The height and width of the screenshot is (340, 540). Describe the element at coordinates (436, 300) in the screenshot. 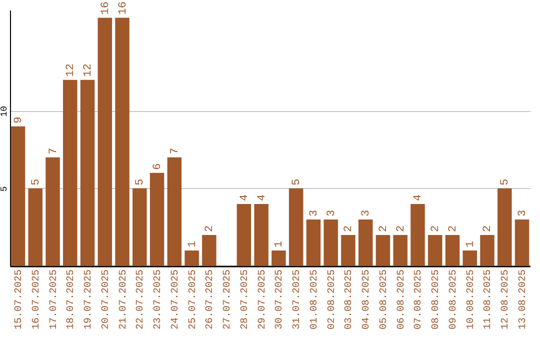

I see `x-tick-label: 08.08.2025` at that location.